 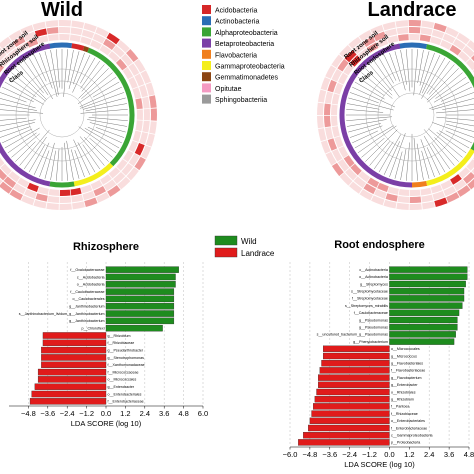 What do you see at coordinates (125, 394) in the screenshot?
I see `bar-label: o__Enterobacteriales` at bounding box center [125, 394].